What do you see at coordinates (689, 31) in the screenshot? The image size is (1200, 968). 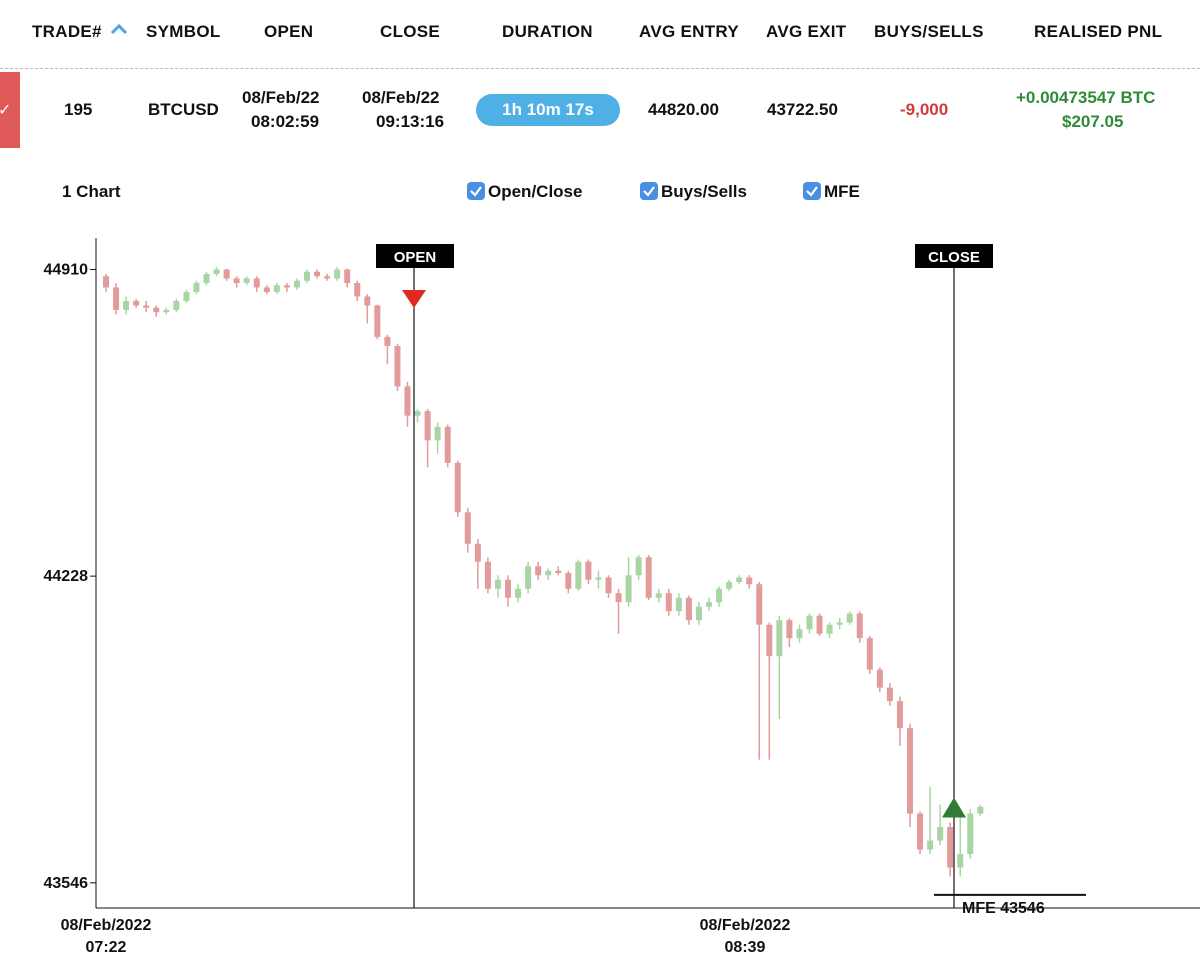 I see `col-avg-entry: AVG ENTRY` at bounding box center [689, 31].